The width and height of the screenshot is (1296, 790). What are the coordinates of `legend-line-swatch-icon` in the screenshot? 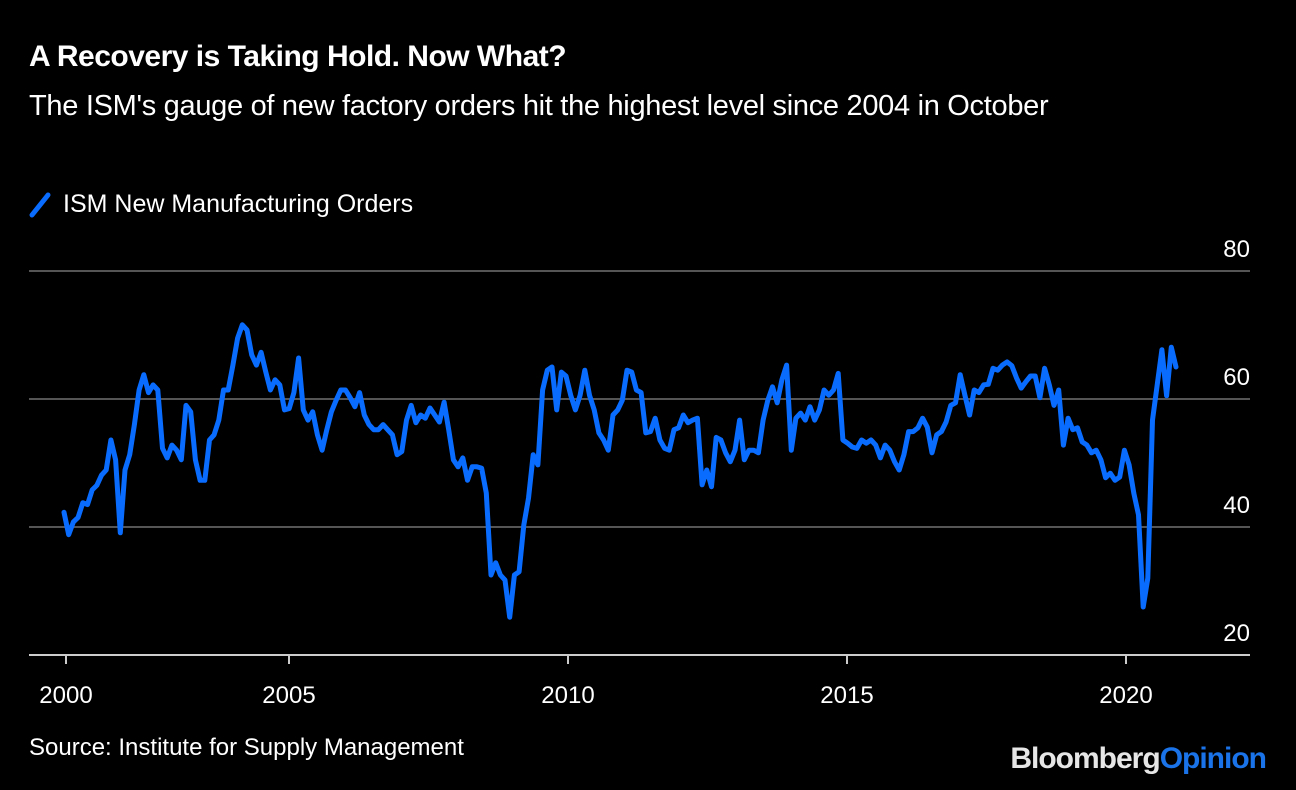 It's located at (40, 204).